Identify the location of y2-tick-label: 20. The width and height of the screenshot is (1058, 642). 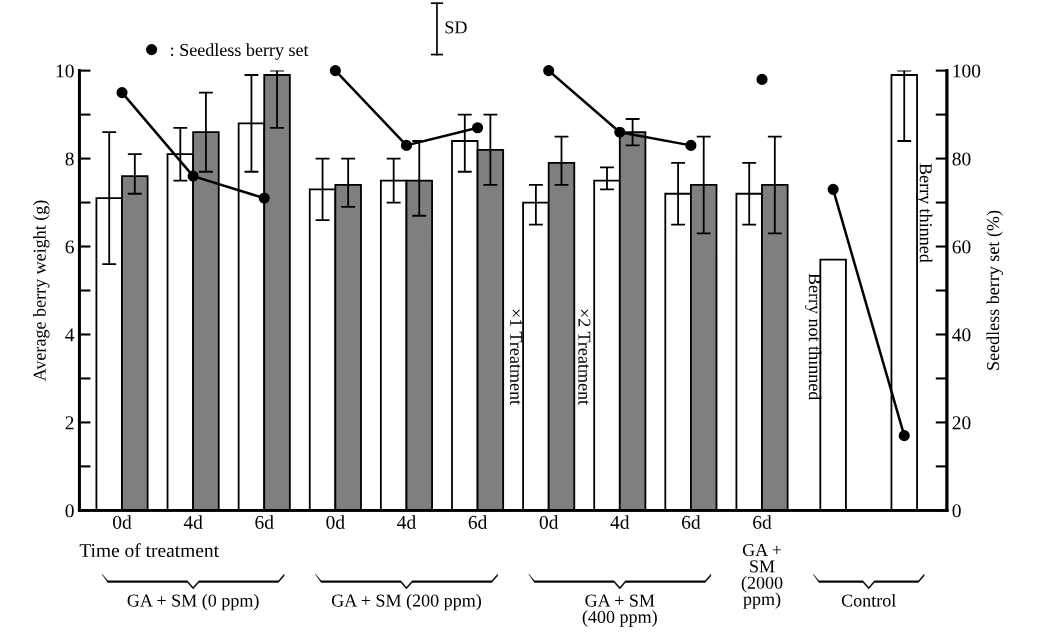
(961, 423).